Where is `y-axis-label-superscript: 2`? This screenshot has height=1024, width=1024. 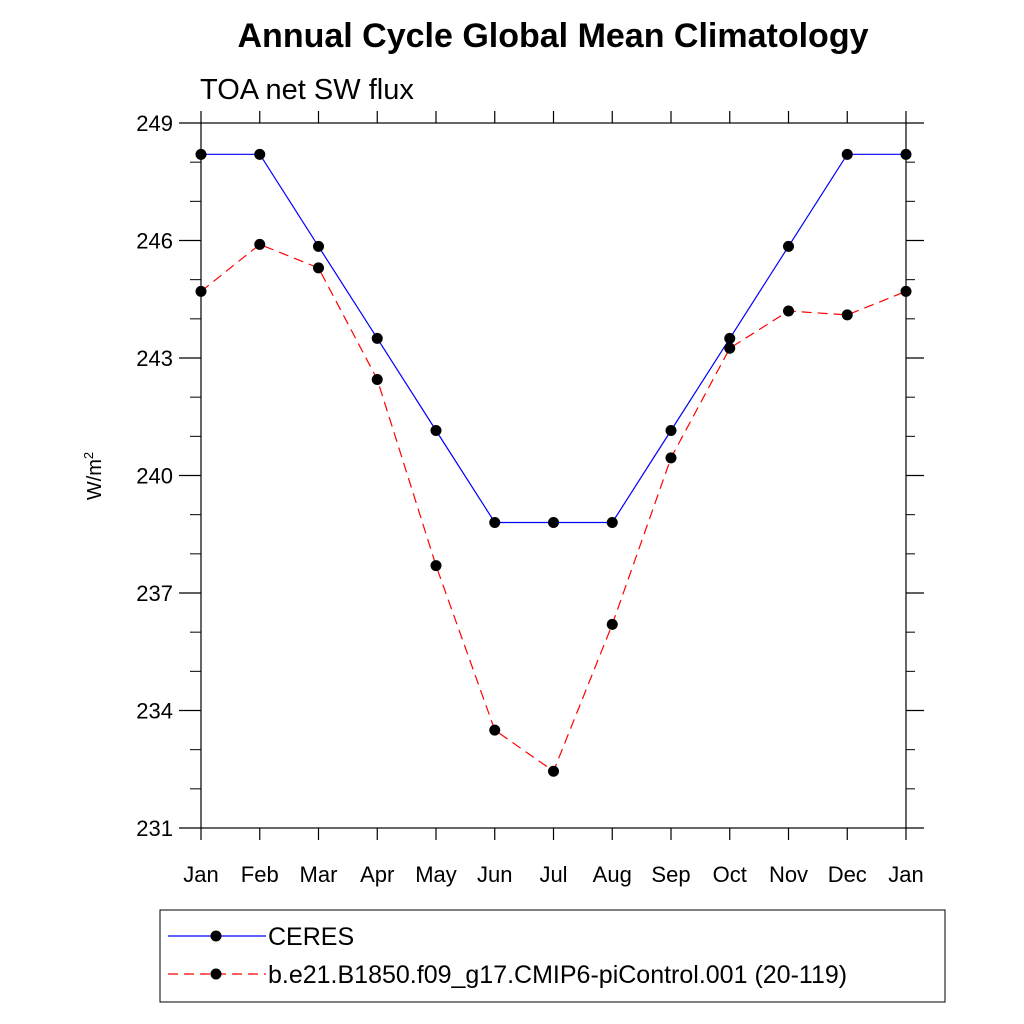
y-axis-label-superscript: 2 is located at coordinates (88, 455).